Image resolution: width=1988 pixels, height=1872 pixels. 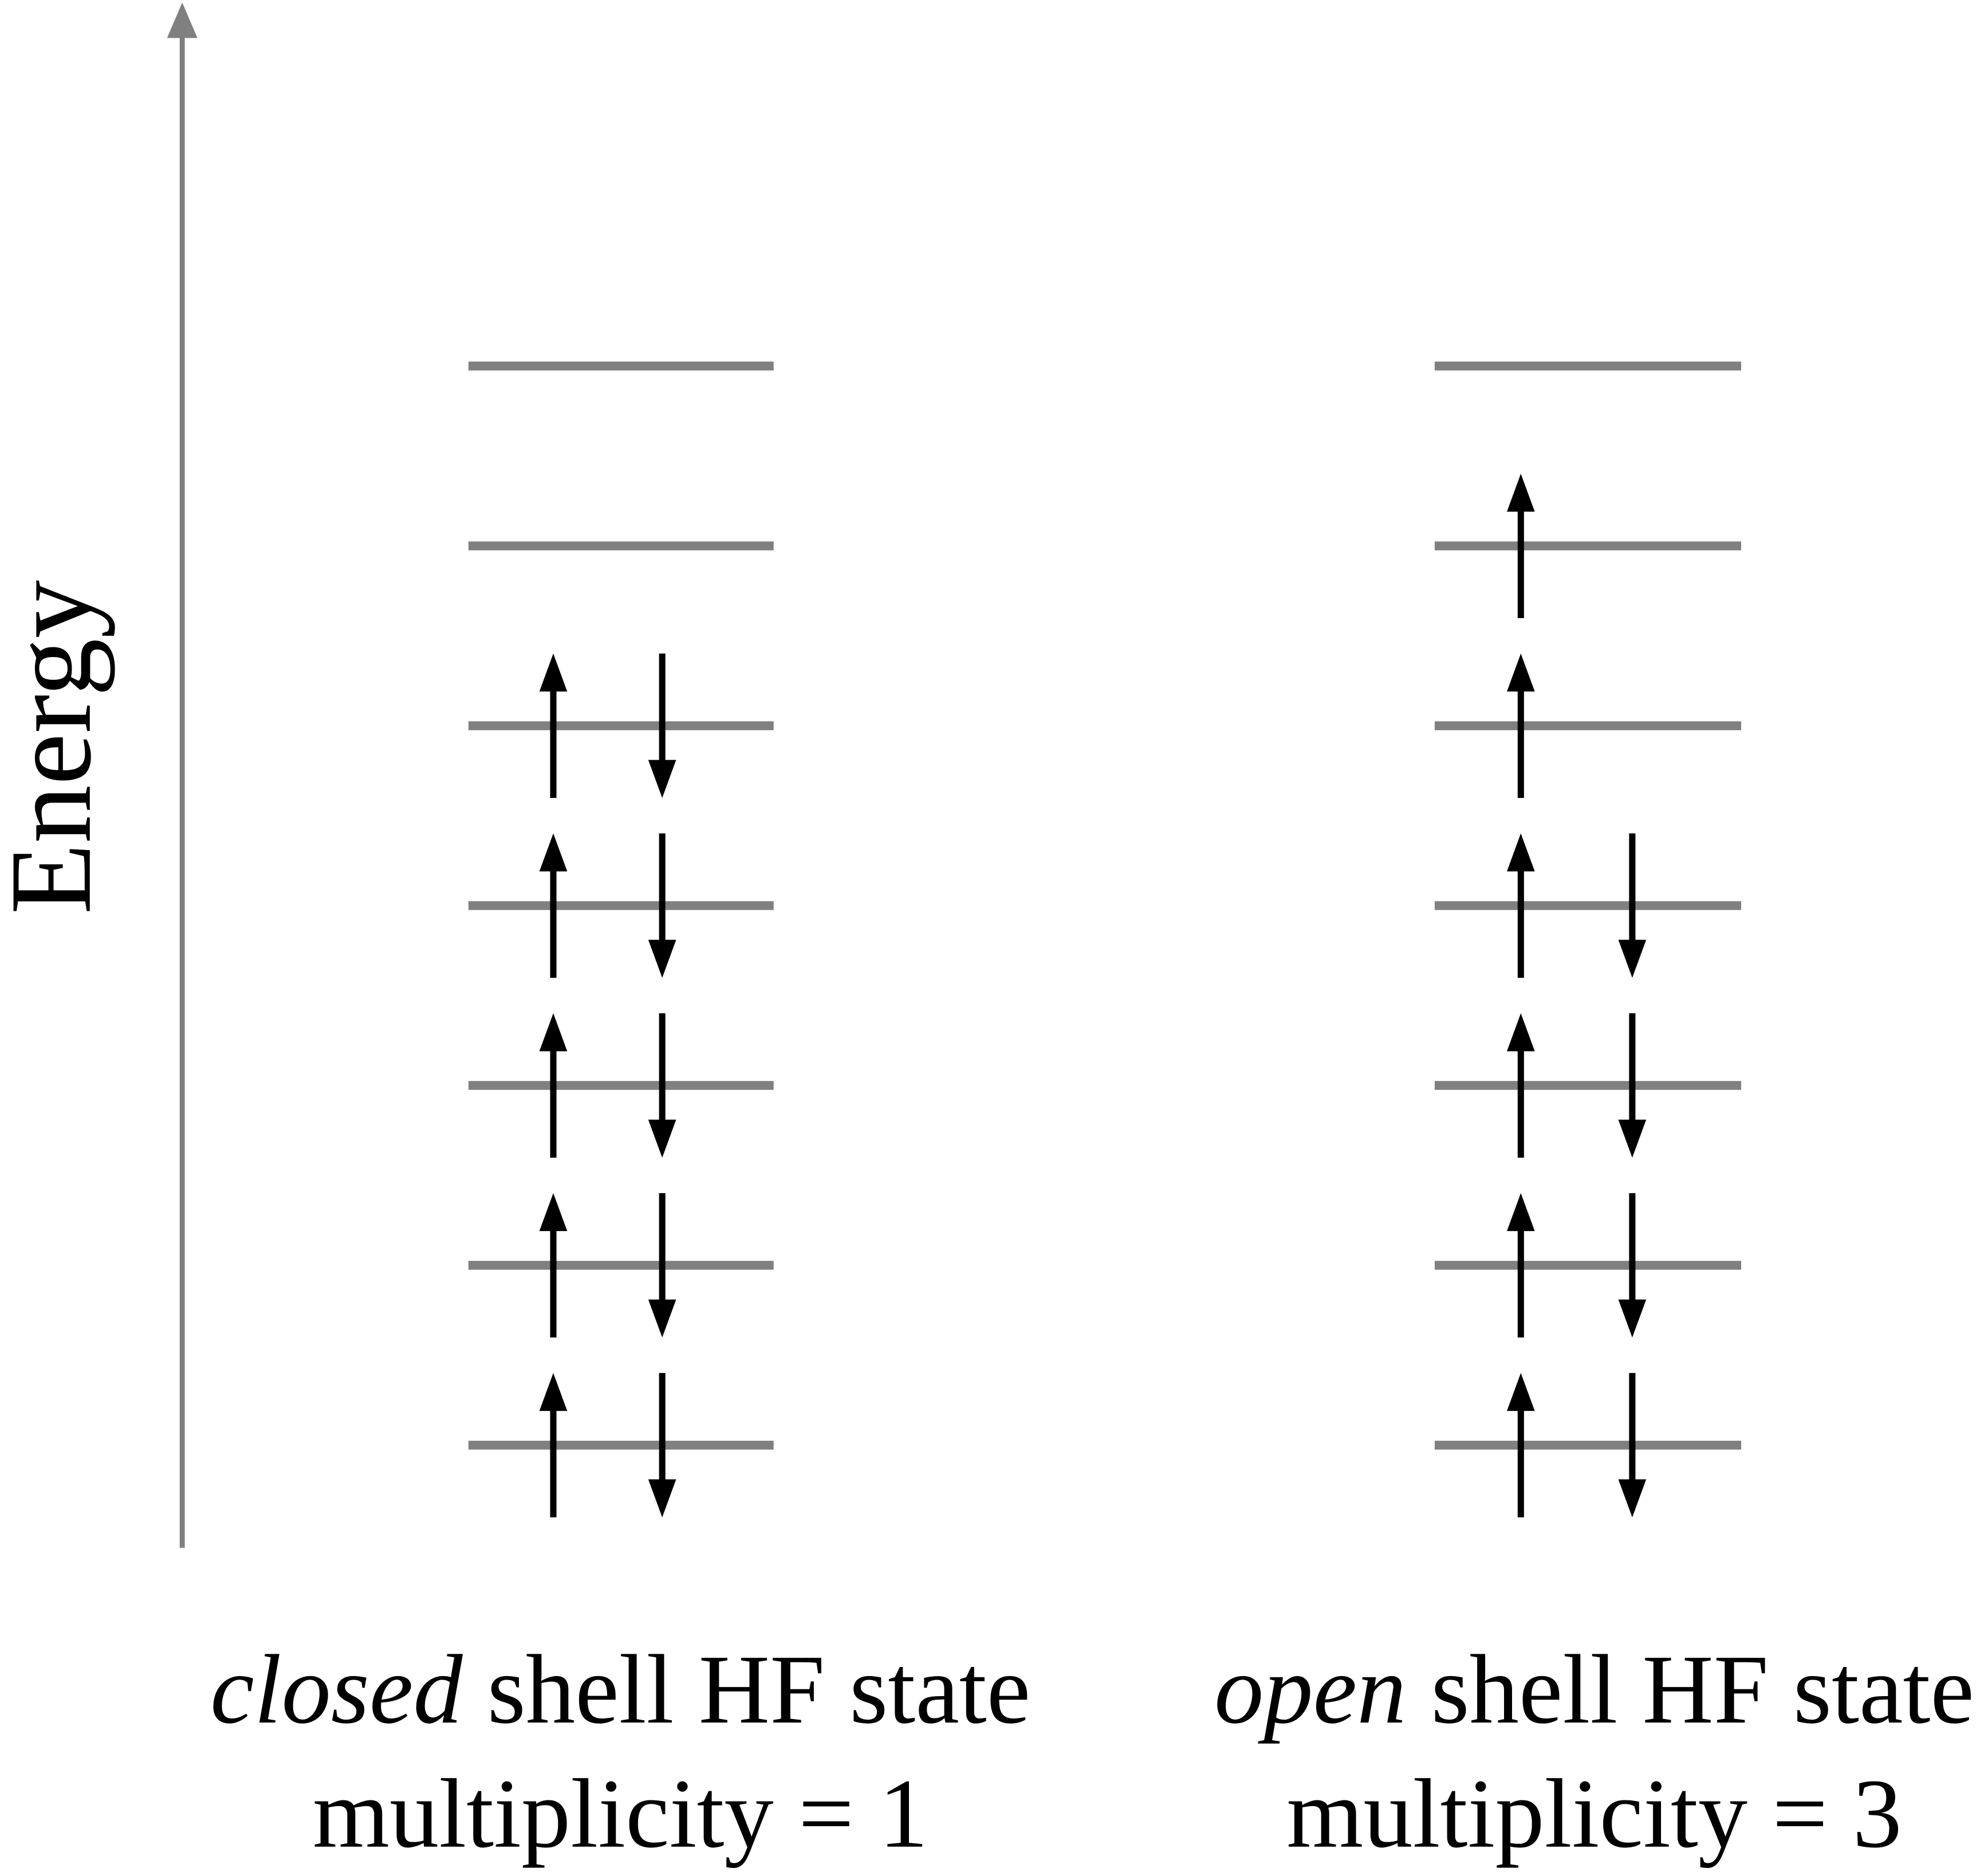 I want to click on caption-emphasis: open, so click(x=1310, y=1690).